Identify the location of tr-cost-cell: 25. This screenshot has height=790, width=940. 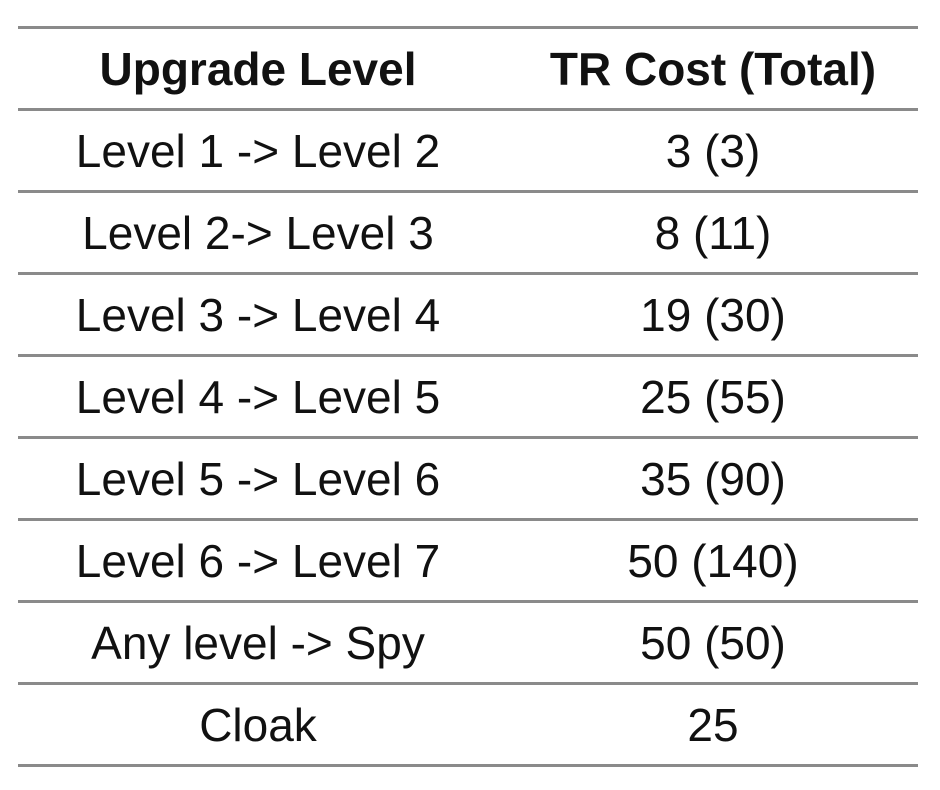
(713, 724).